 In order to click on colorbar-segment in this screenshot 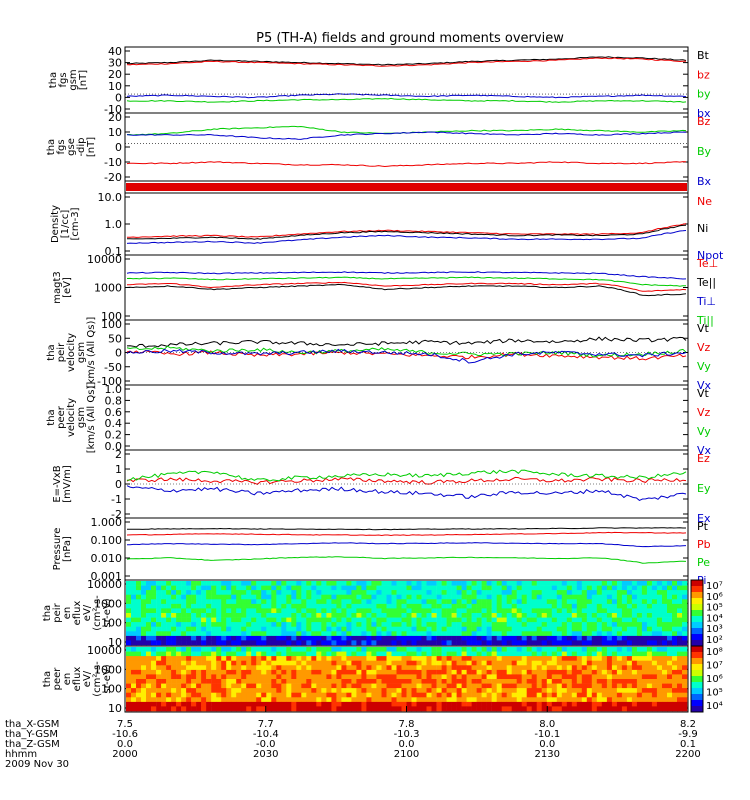, I will do `click(697, 679)`.